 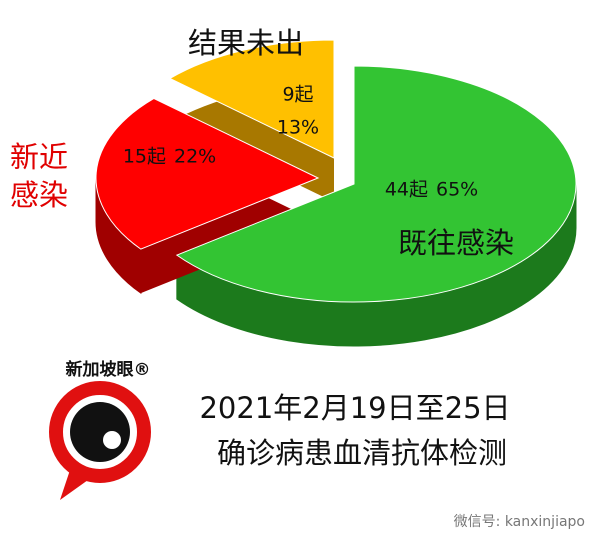 I want to click on category-label: 新近感染, so click(x=39, y=176).